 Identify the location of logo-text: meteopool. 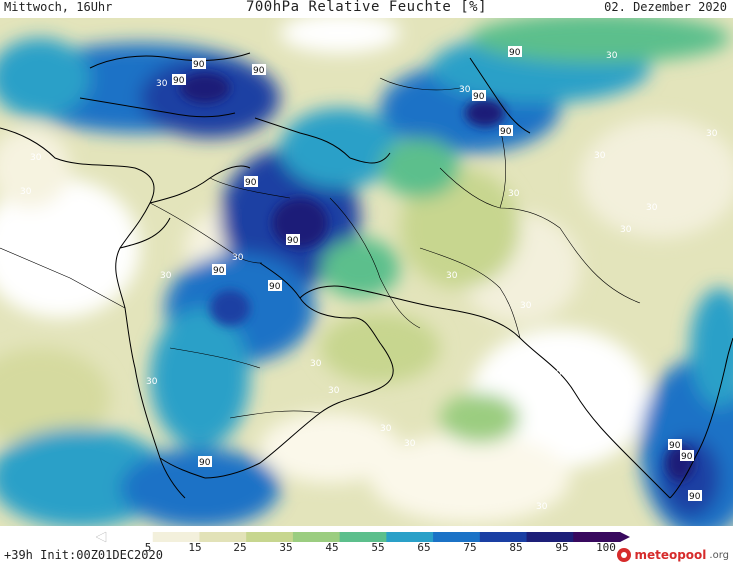
(670, 555).